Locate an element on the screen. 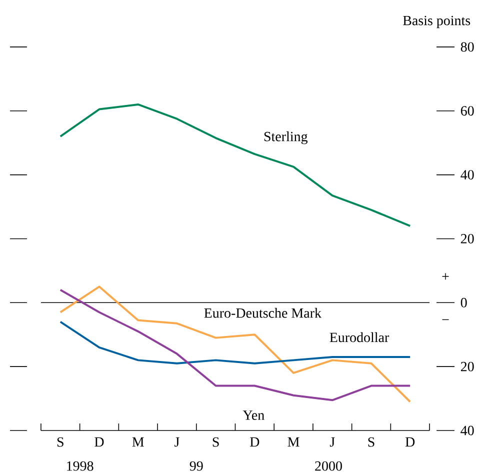 The height and width of the screenshot is (475, 479). text: 2000 is located at coordinates (328, 466).